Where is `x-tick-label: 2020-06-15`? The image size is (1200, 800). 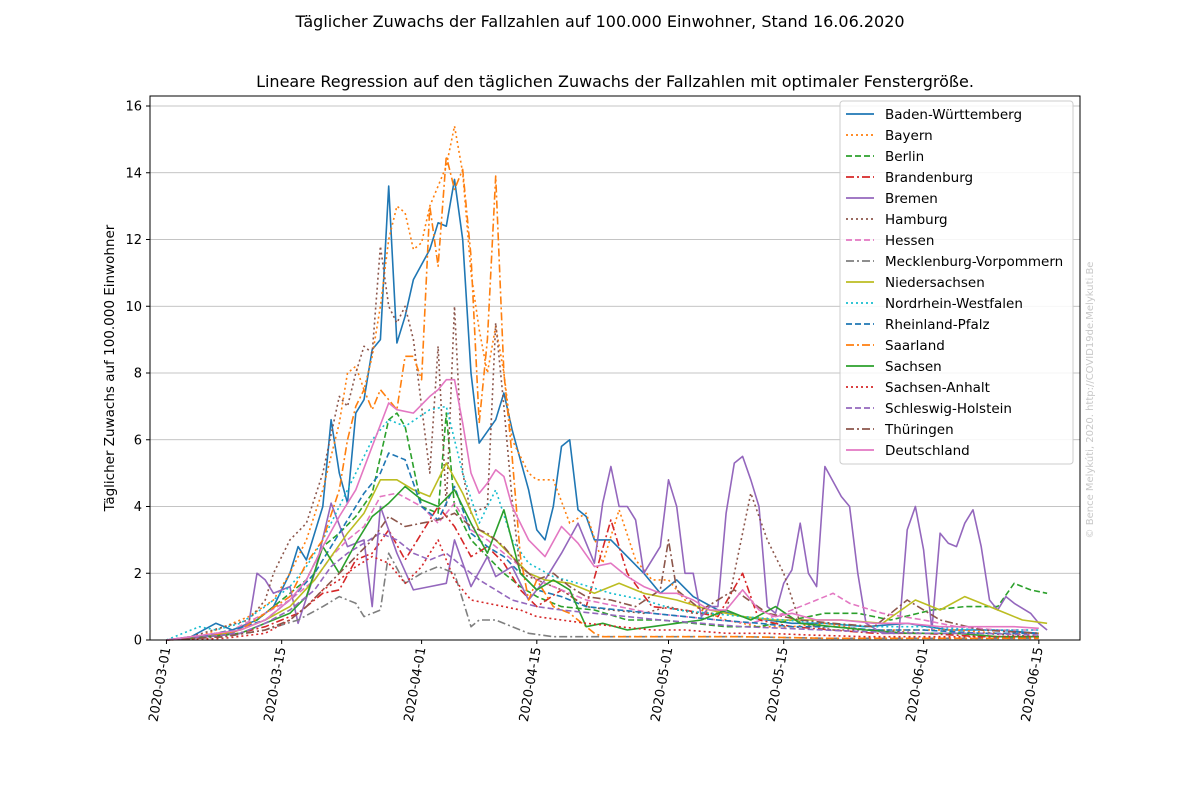
x-tick-label: 2020-06-15 is located at coordinates (1033, 684).